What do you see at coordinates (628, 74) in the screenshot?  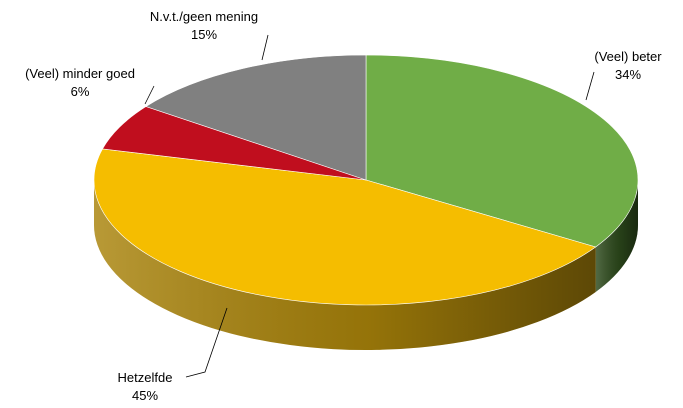 I see `slice-percent-label: 34%` at bounding box center [628, 74].